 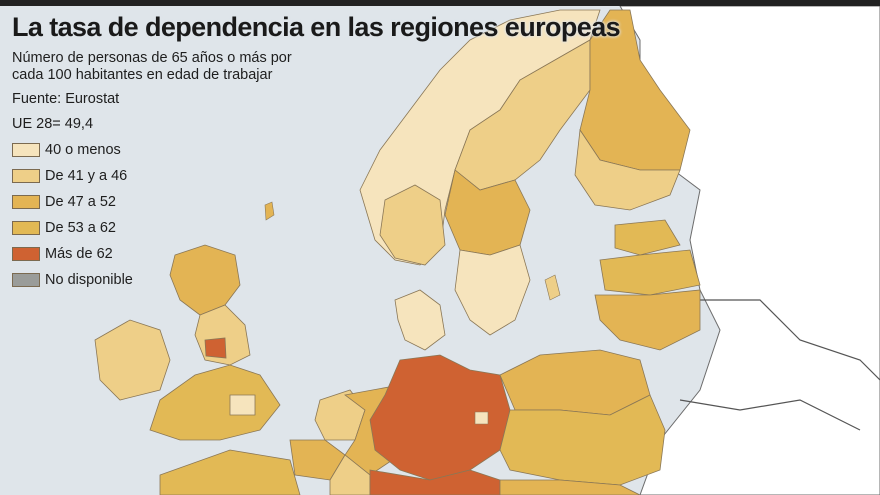 What do you see at coordinates (79, 254) in the screenshot?
I see `legend-label: Más de 62` at bounding box center [79, 254].